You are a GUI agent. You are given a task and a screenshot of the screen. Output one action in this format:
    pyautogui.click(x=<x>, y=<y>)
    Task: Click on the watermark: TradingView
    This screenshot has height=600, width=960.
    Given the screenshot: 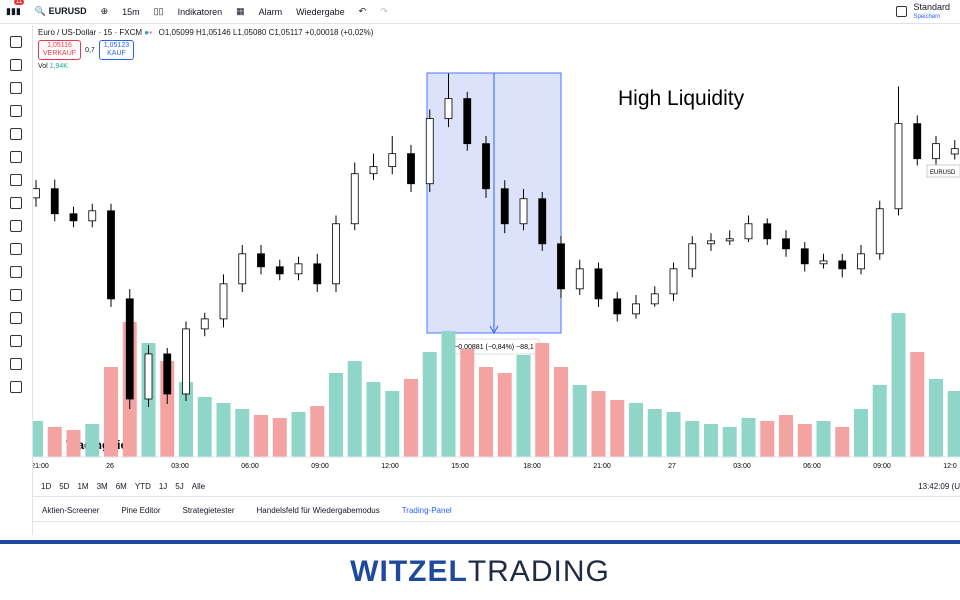 What is the action you would take?
    pyautogui.click(x=101, y=445)
    